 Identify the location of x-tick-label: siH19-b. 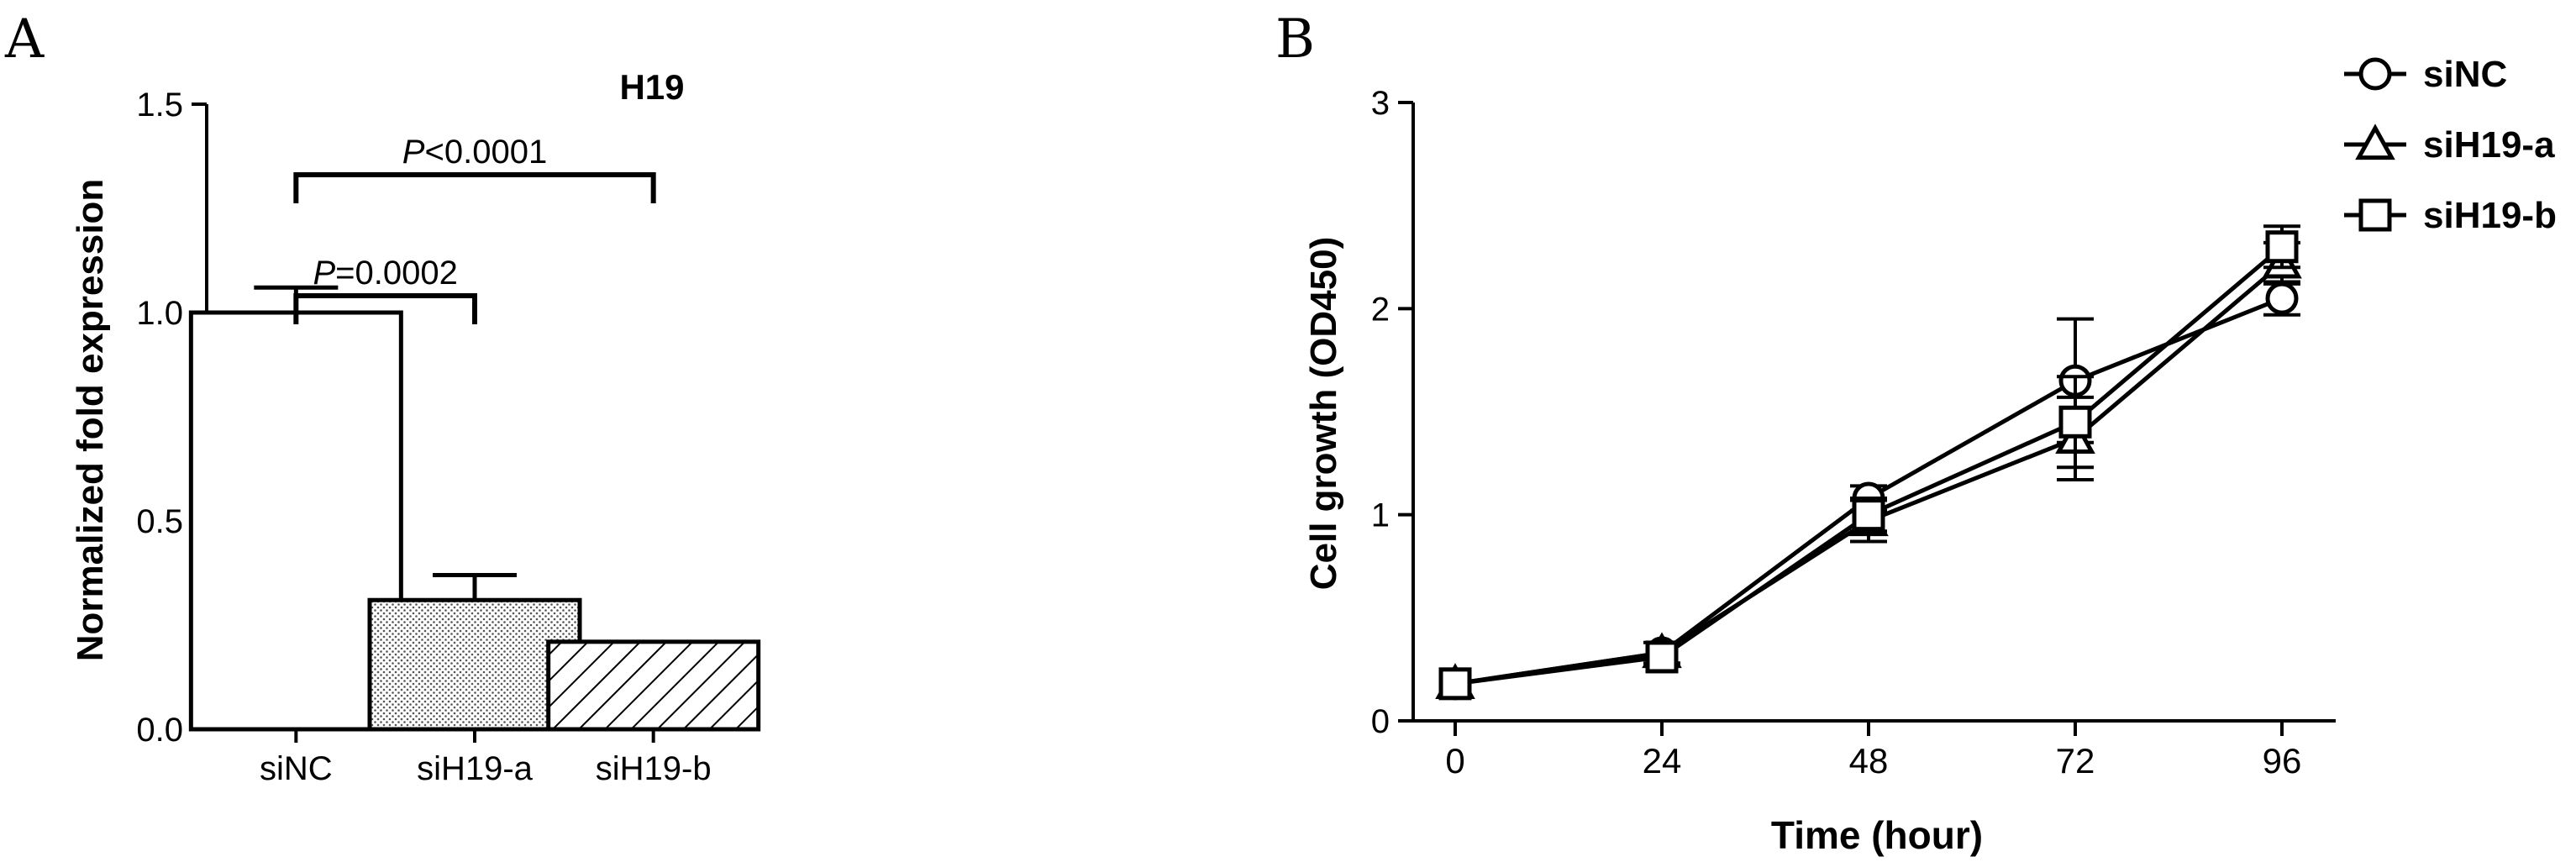
(654, 768).